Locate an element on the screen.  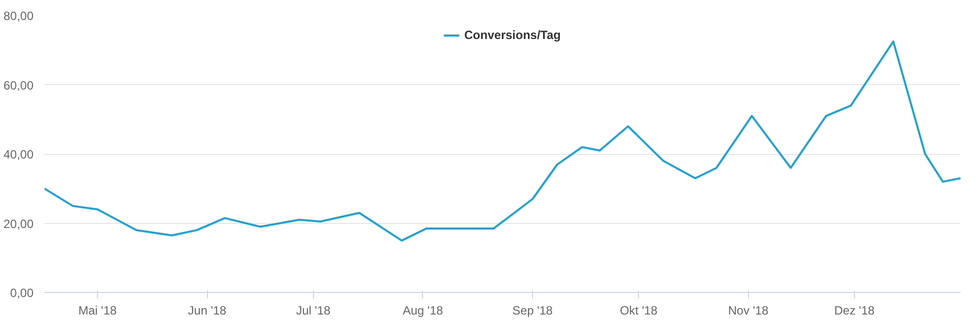
x-tick-label: Aug '18 is located at coordinates (423, 311).